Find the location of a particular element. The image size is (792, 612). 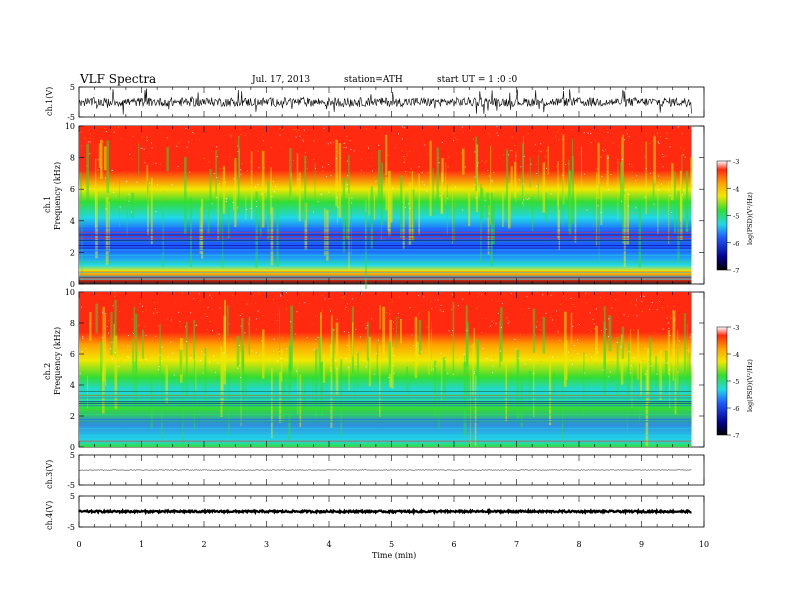

y-tick-label: 4 is located at coordinates (72, 385).